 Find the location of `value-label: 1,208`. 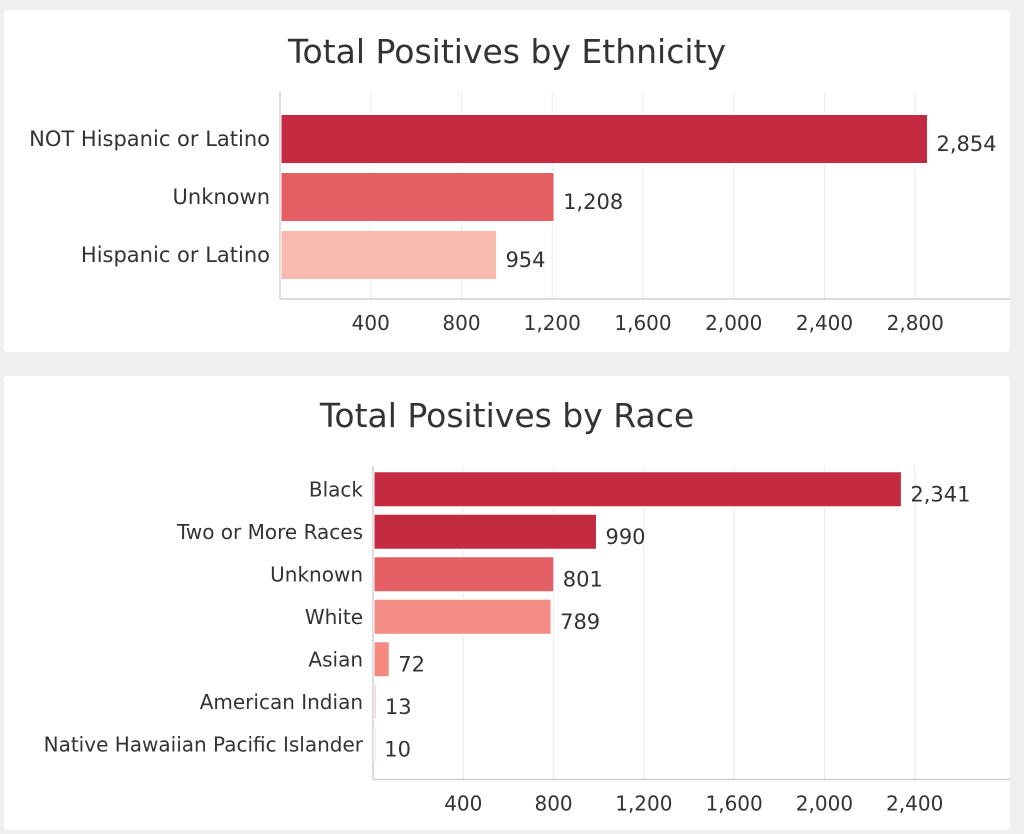

value-label: 1,208 is located at coordinates (593, 202).